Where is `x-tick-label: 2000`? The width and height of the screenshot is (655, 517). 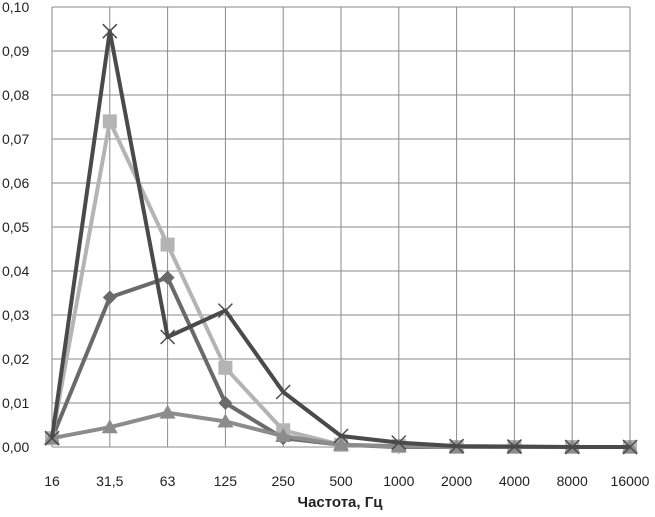 x-tick-label: 2000 is located at coordinates (456, 481).